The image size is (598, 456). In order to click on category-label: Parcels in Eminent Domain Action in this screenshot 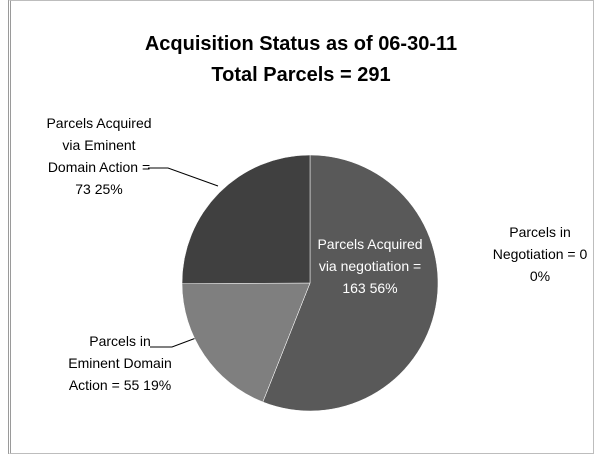, I will do `click(120, 363)`.